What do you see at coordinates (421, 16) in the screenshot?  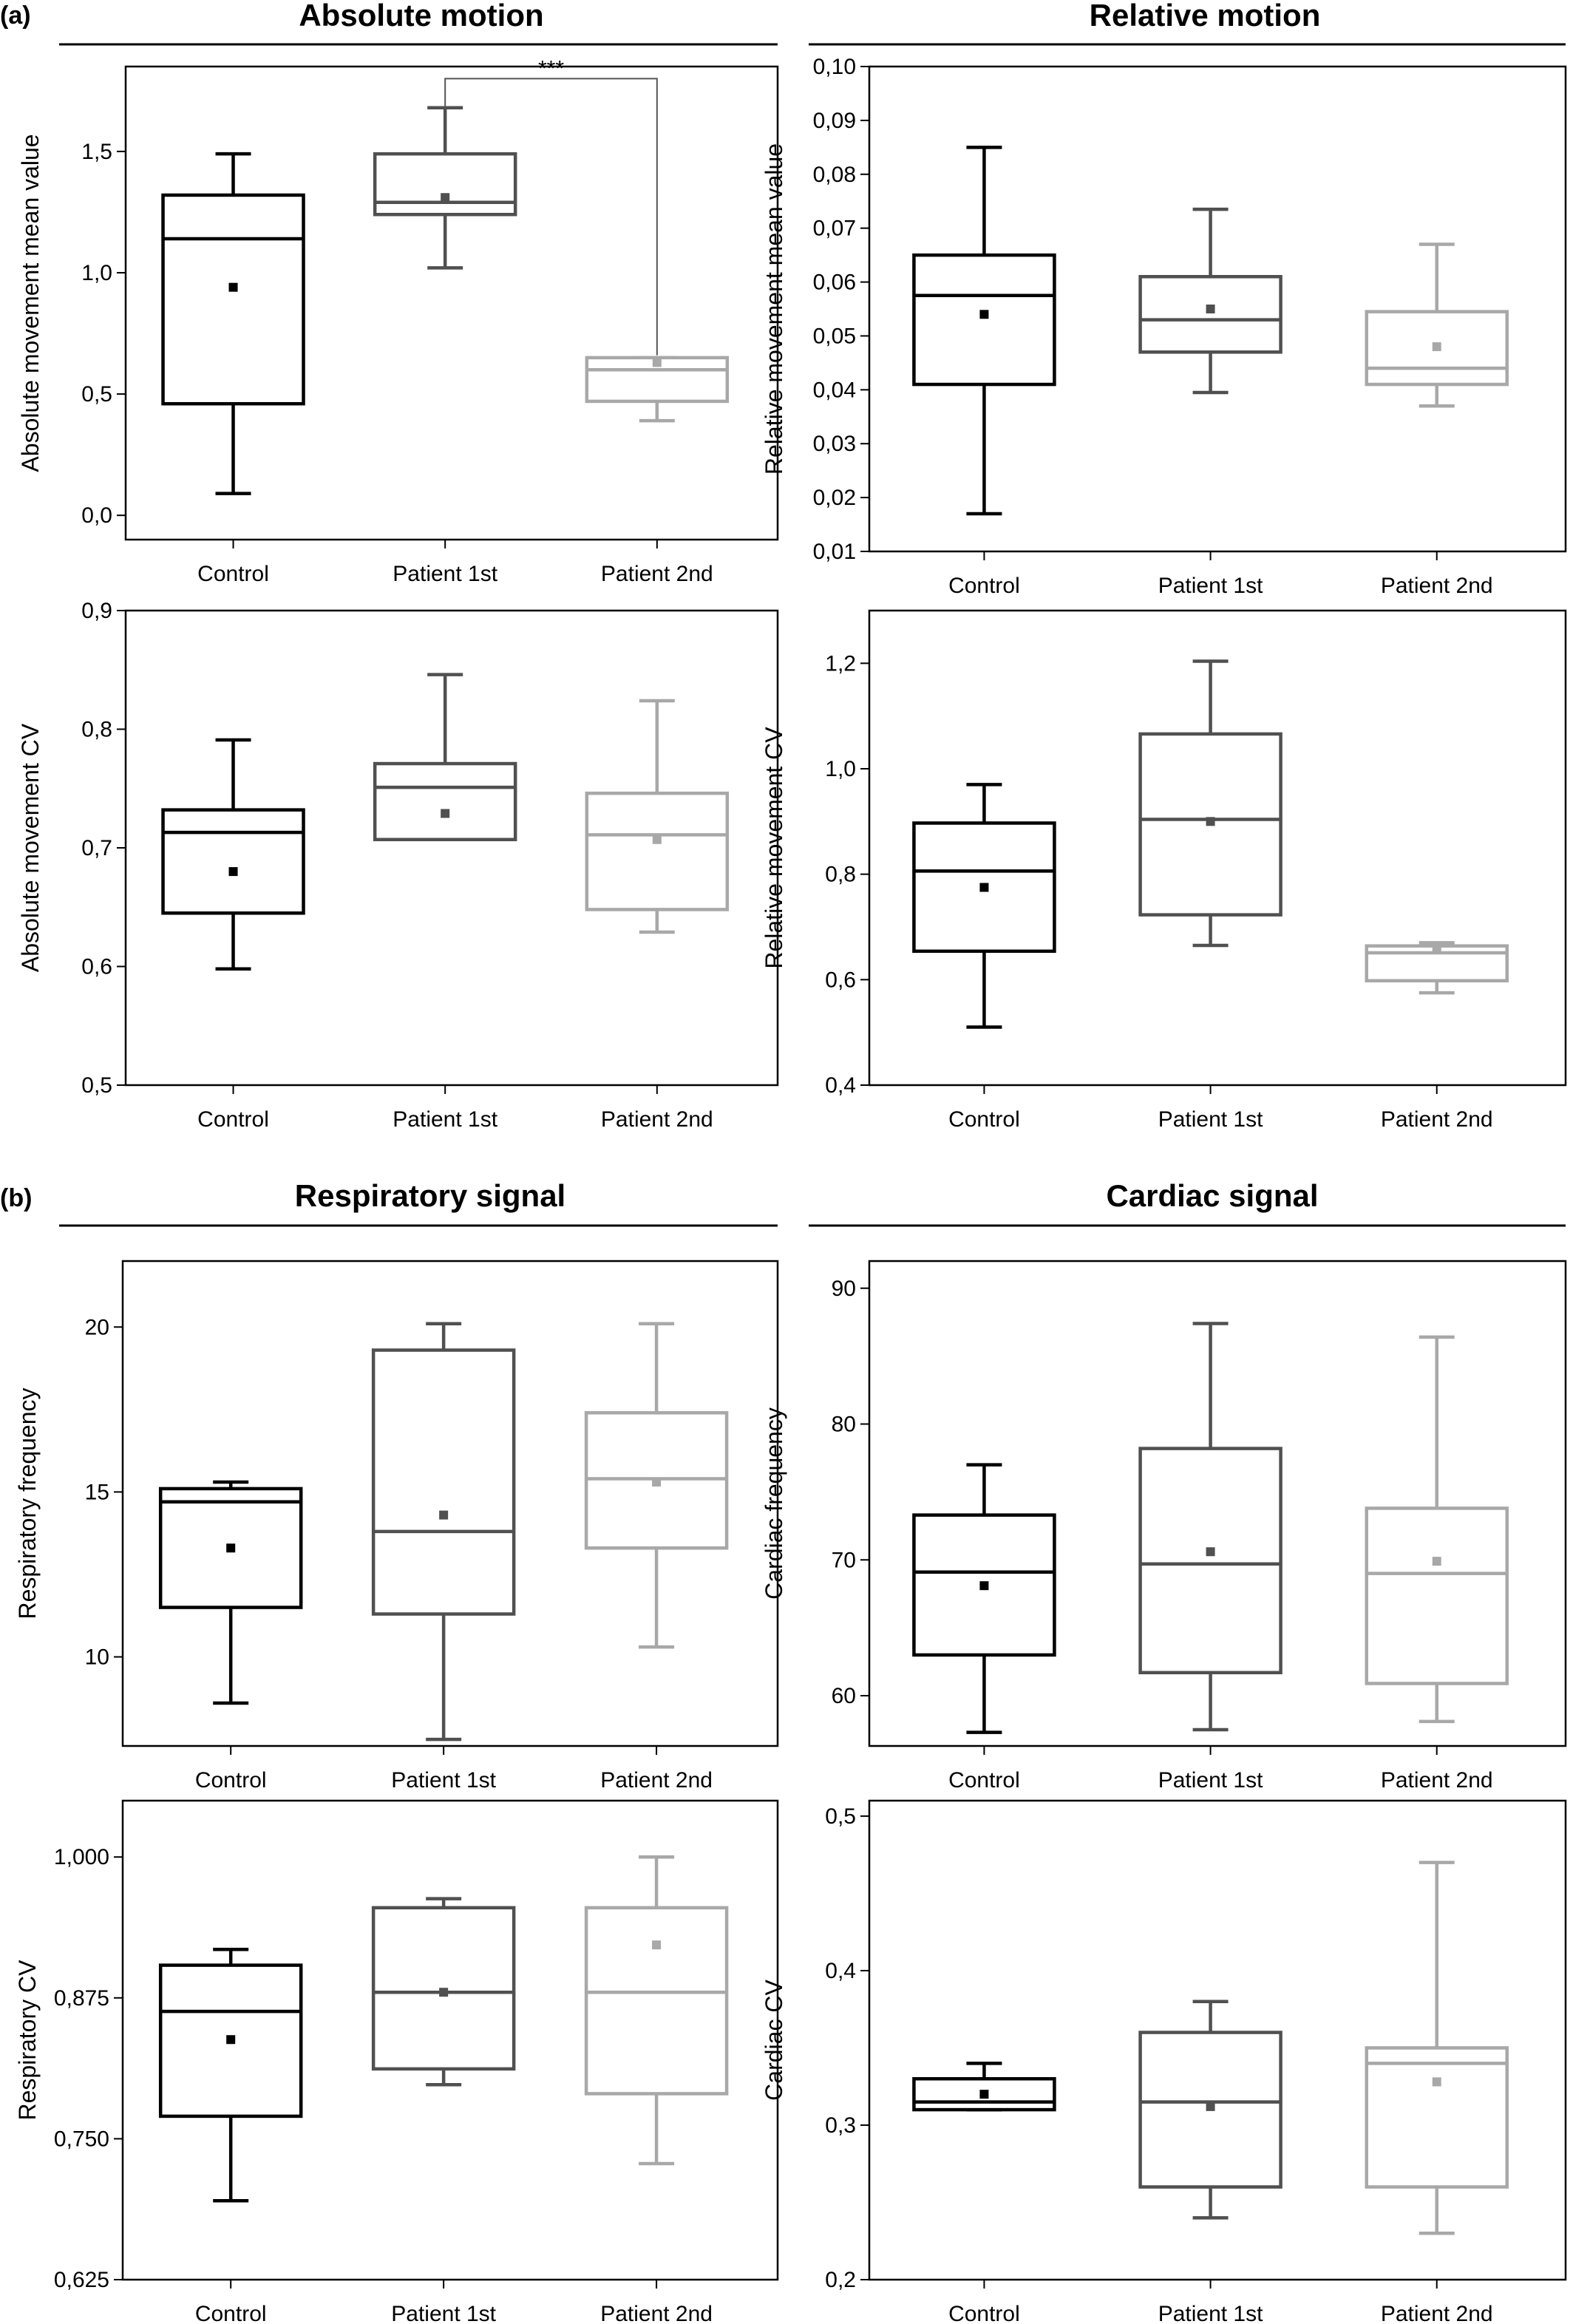 I see `section-title-absolute-motion: Absolute motion` at bounding box center [421, 16].